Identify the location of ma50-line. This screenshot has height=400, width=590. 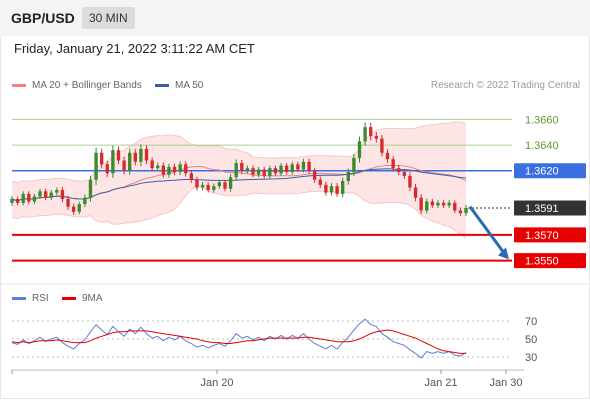
(239, 185).